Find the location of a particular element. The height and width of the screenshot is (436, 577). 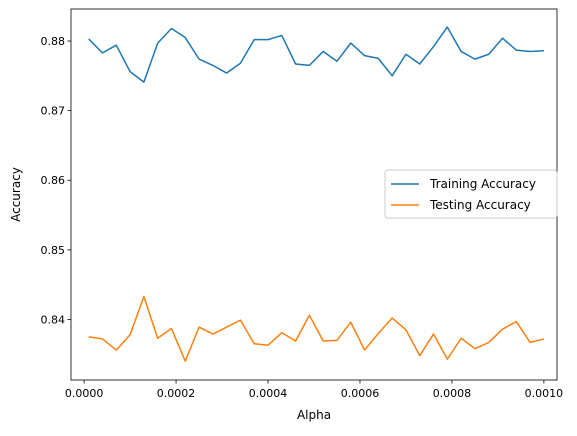

legend-label-1: Training Accuracy is located at coordinates (482, 184).